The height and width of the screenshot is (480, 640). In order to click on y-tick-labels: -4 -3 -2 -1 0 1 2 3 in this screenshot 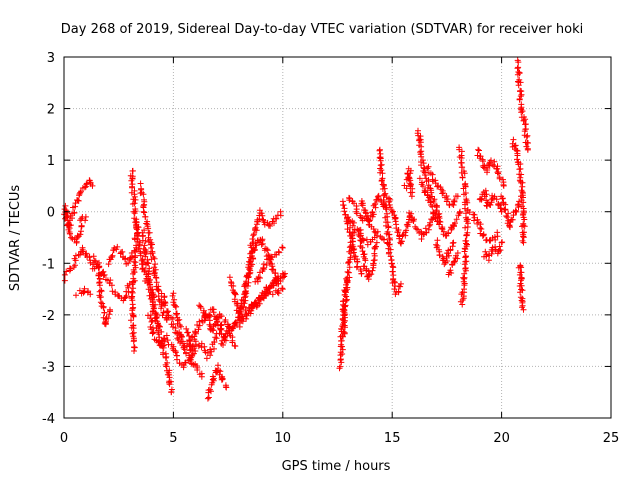, I will do `click(48, 239)`.